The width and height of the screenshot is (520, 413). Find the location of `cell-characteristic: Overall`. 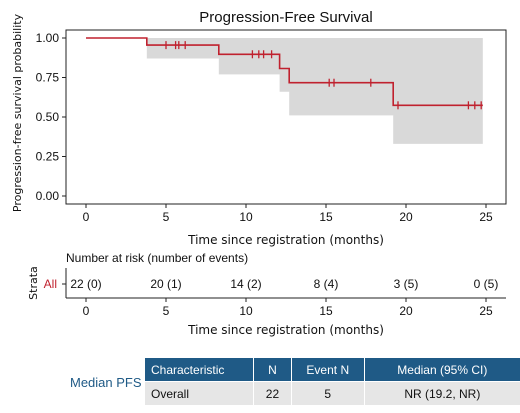

cell-characteristic: Overall is located at coordinates (199, 393).